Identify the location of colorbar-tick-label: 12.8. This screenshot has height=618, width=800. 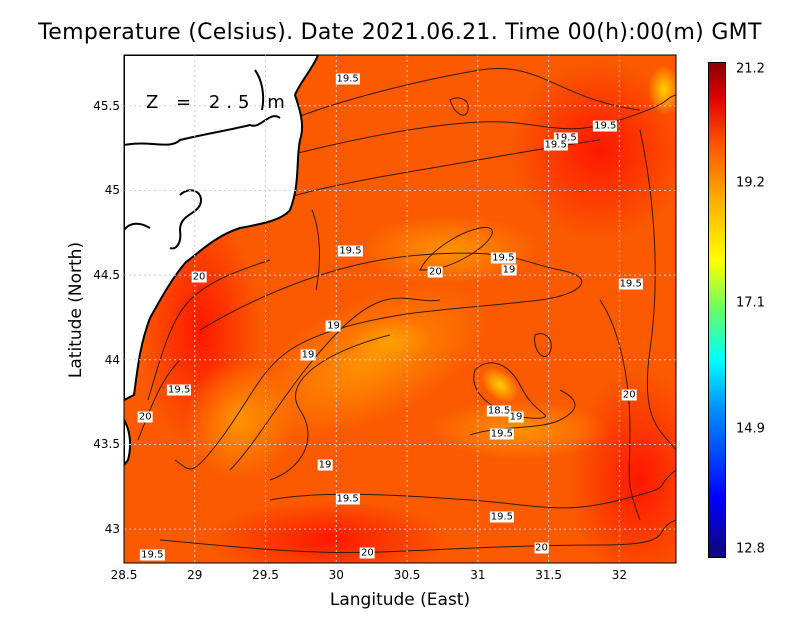
(750, 549).